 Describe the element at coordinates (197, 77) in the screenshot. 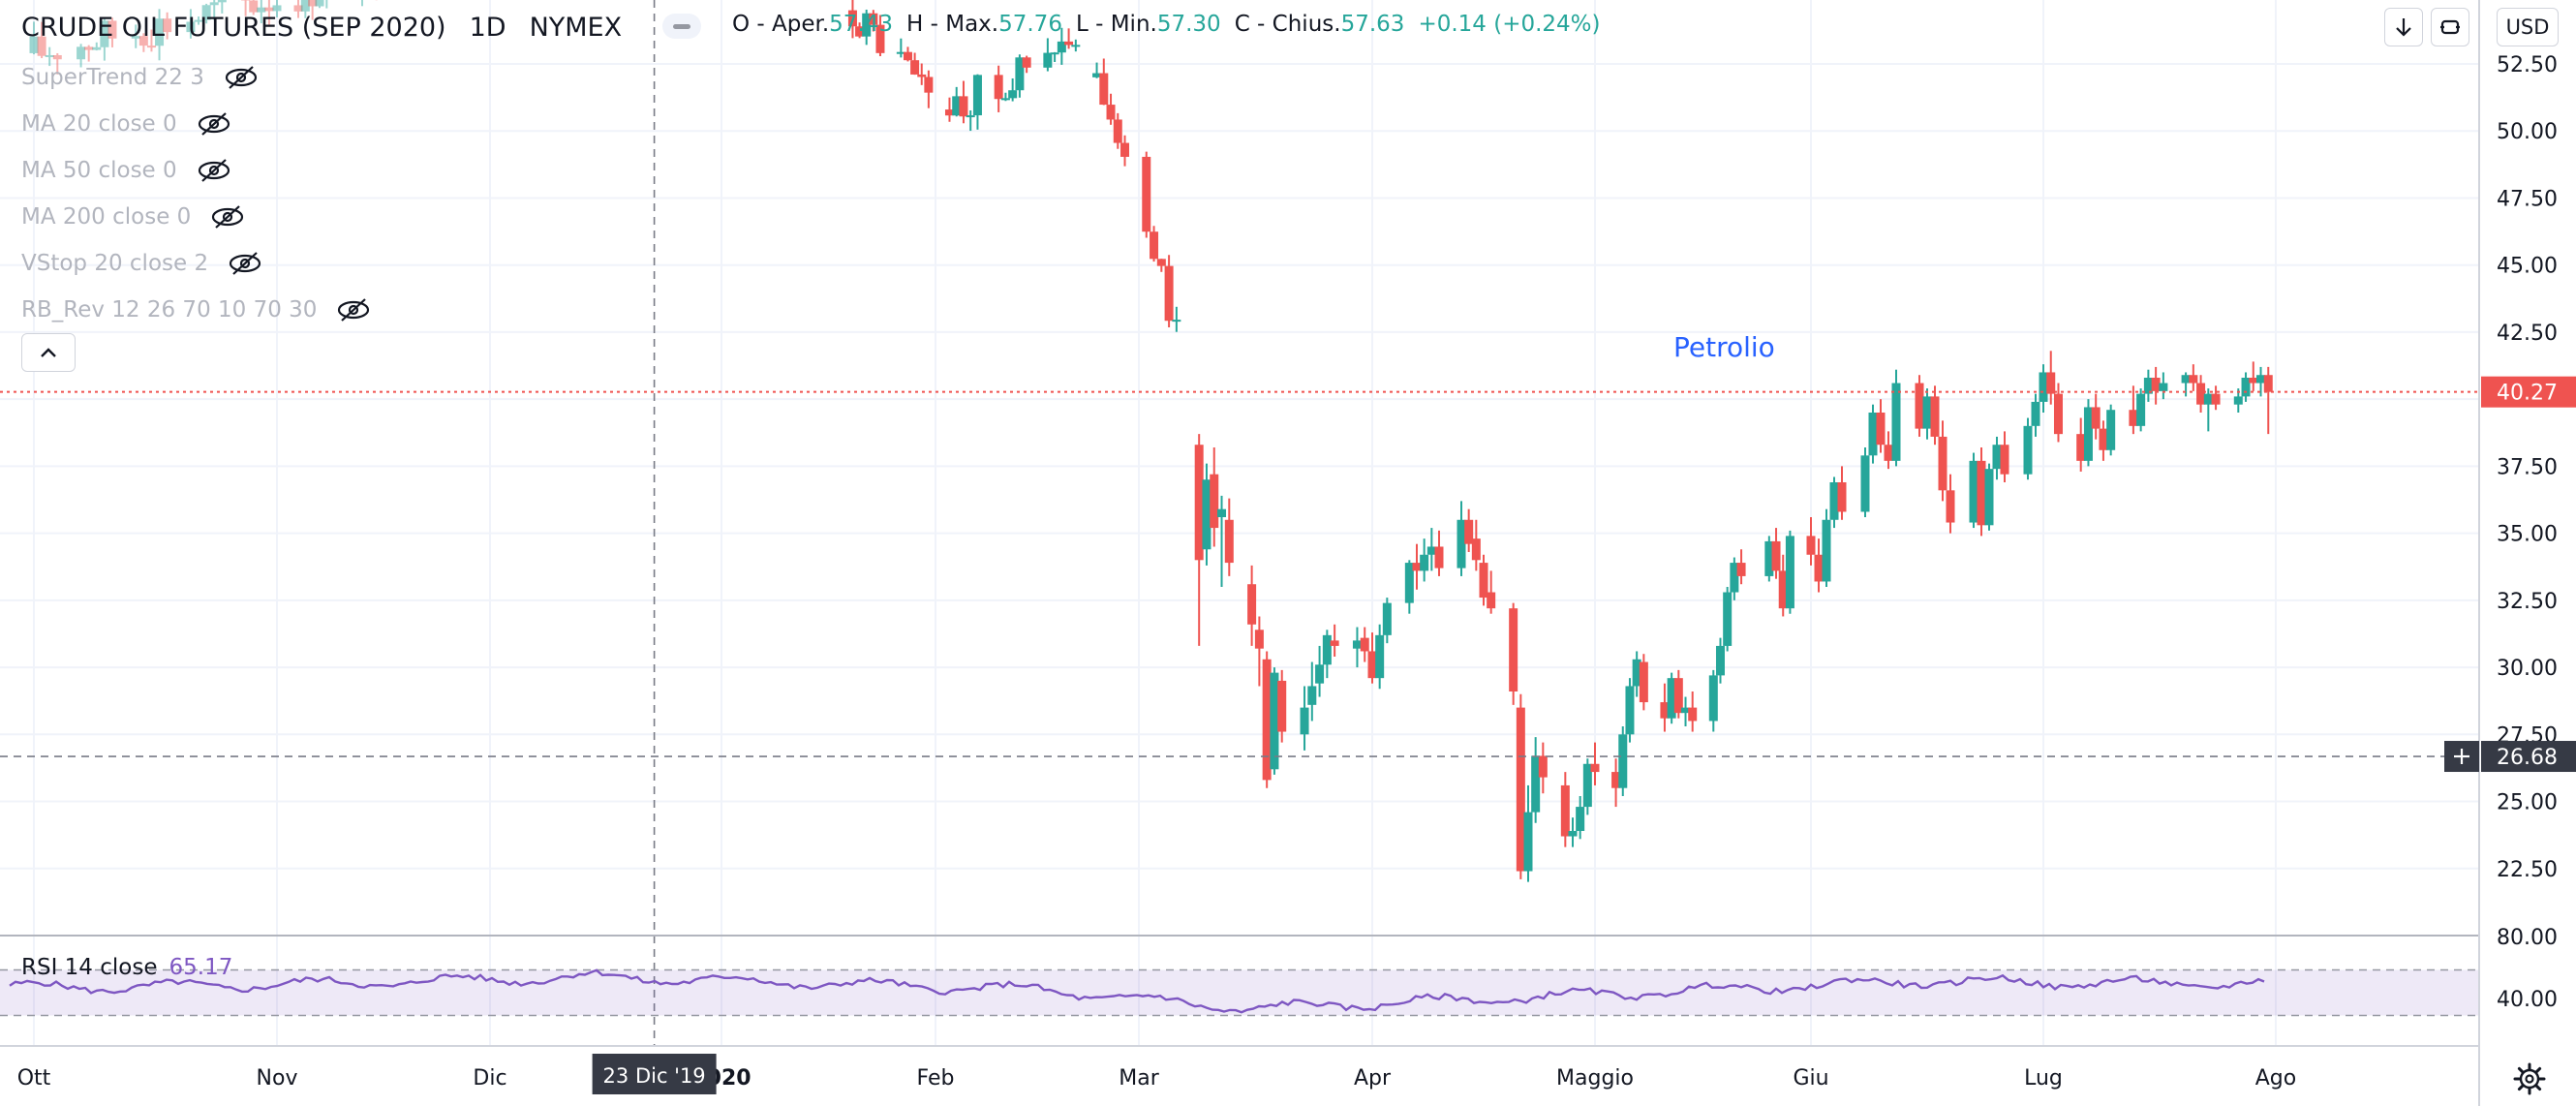

I see `indicator-supertrend: SuperTrend 22 3` at that location.